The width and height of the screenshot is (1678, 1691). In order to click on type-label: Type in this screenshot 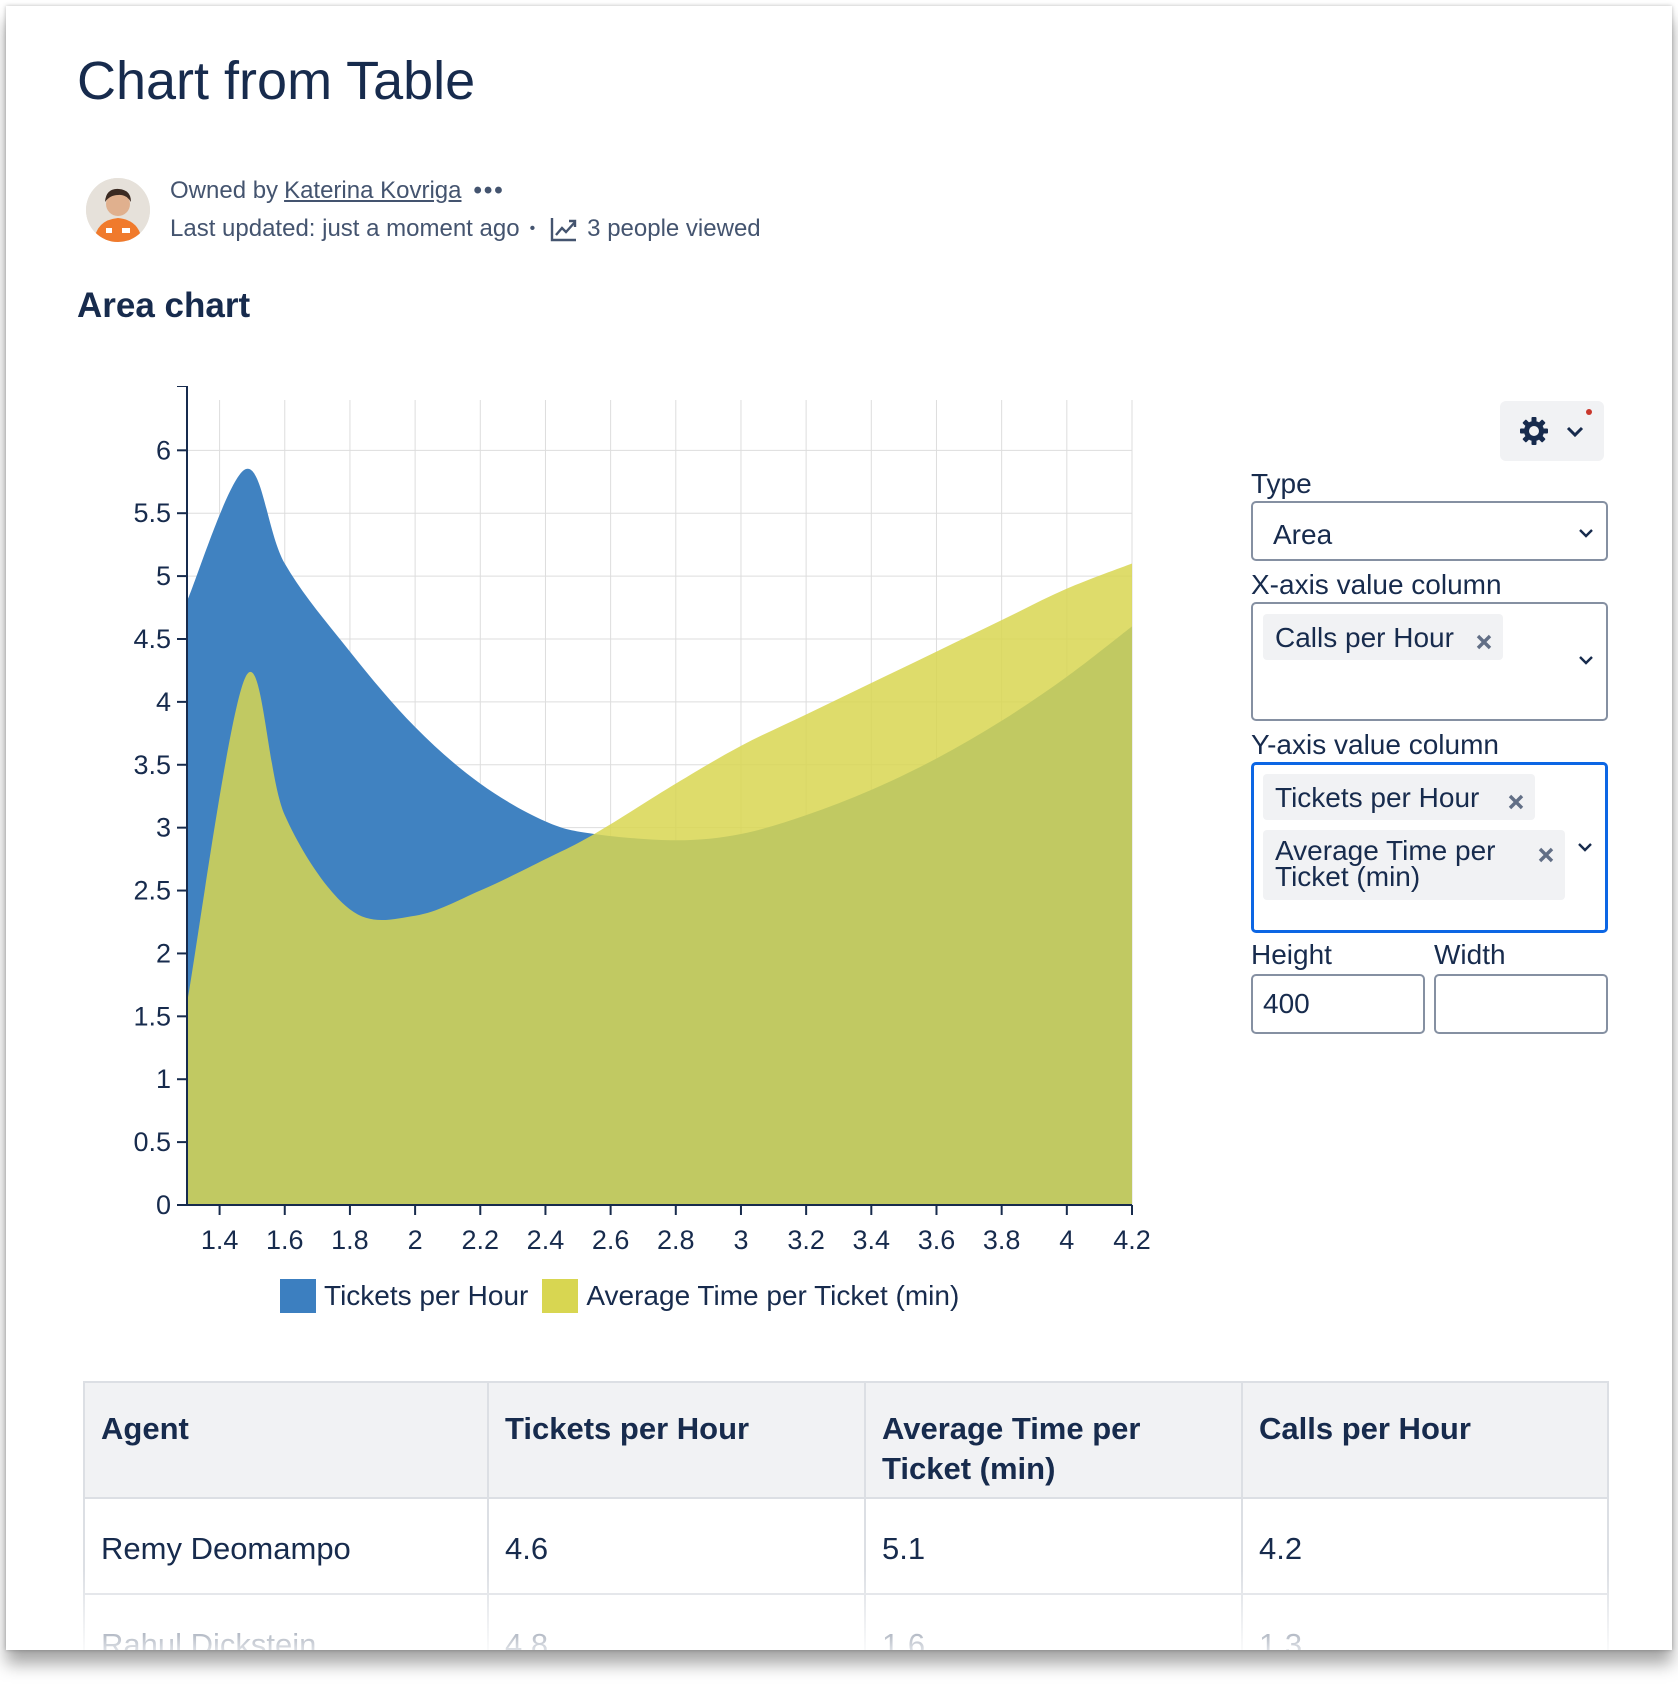, I will do `click(1281, 483)`.